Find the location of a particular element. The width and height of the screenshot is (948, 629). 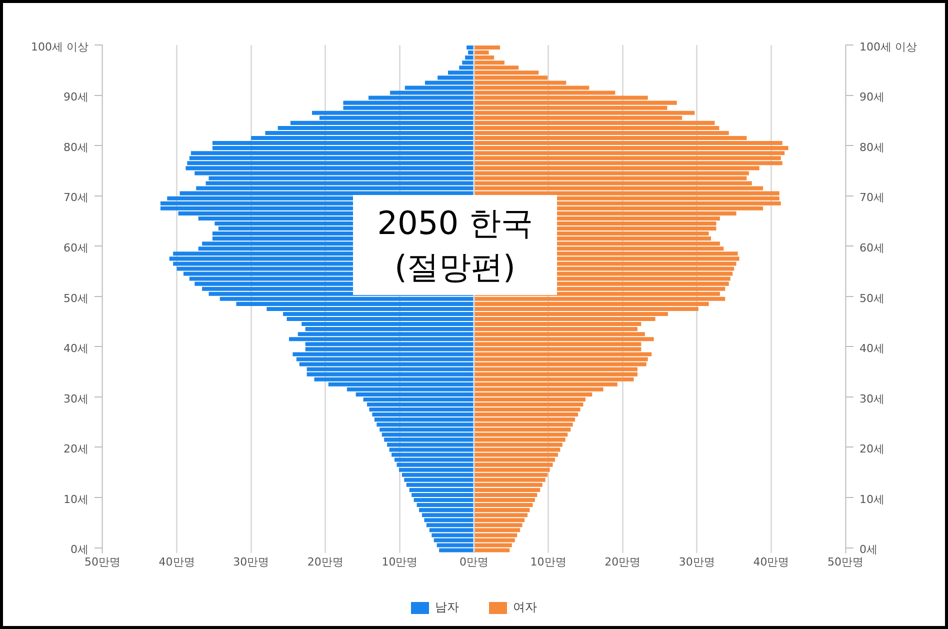

legend-label: 남자 is located at coordinates (447, 607).